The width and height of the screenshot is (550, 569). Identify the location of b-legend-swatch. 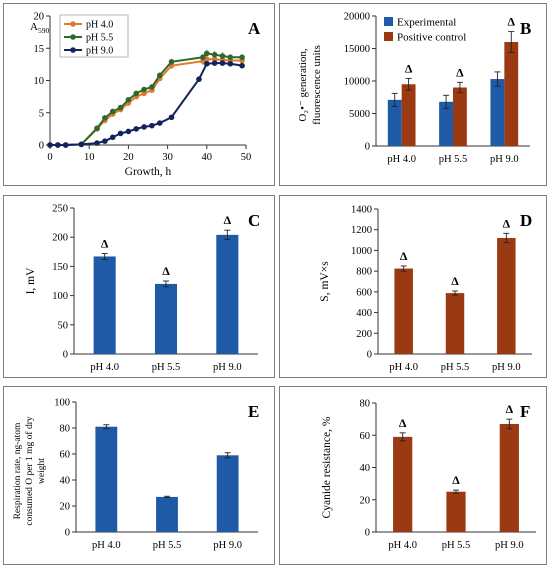
(388, 36).